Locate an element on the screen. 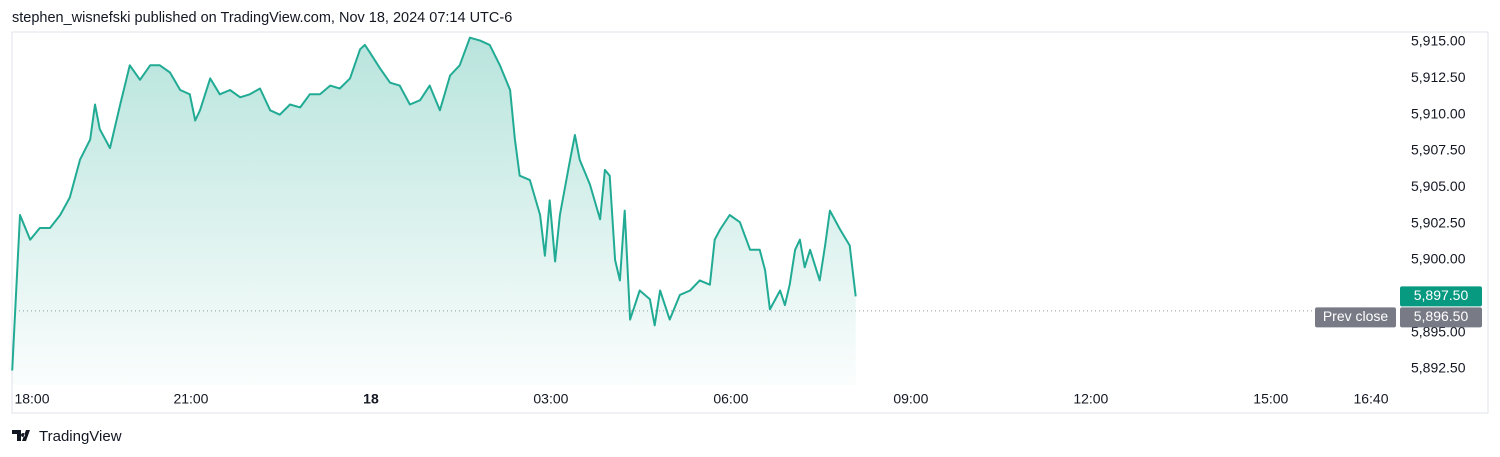 The height and width of the screenshot is (457, 1500). last-price-label: 5,897.50 is located at coordinates (1441, 295).